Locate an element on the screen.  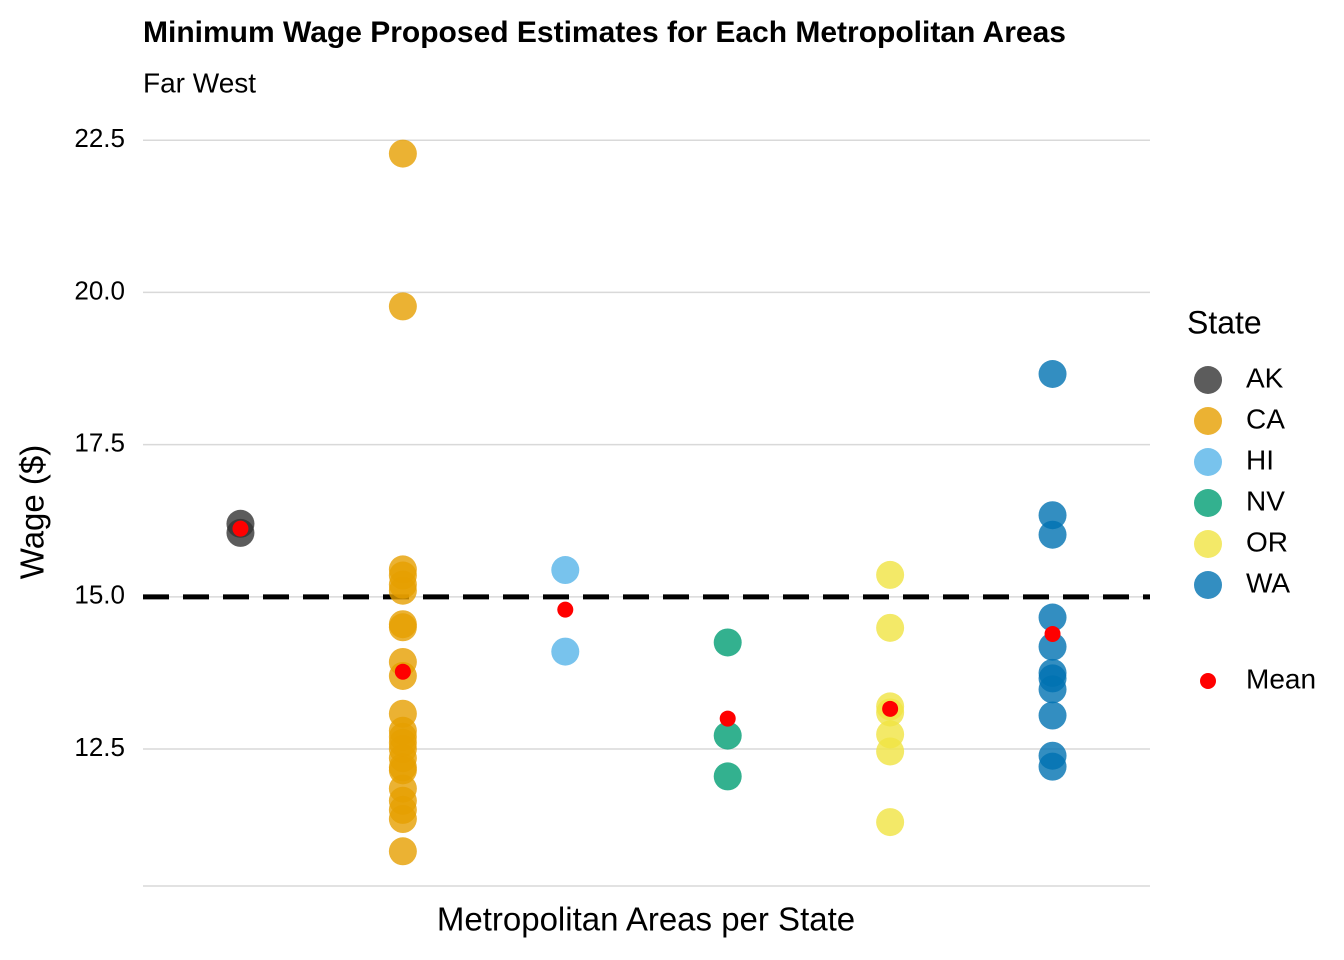
legend-label: OR is located at coordinates (1267, 541).